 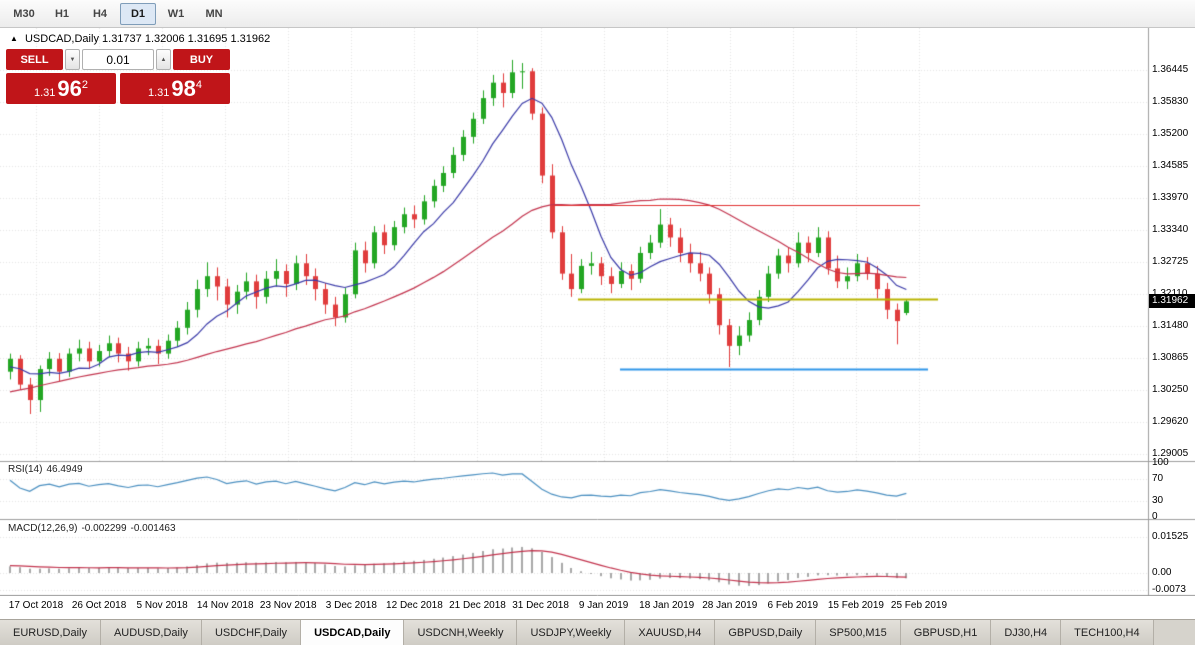 What do you see at coordinates (100, 13) in the screenshot?
I see `timeframe-button-h4: H4` at bounding box center [100, 13].